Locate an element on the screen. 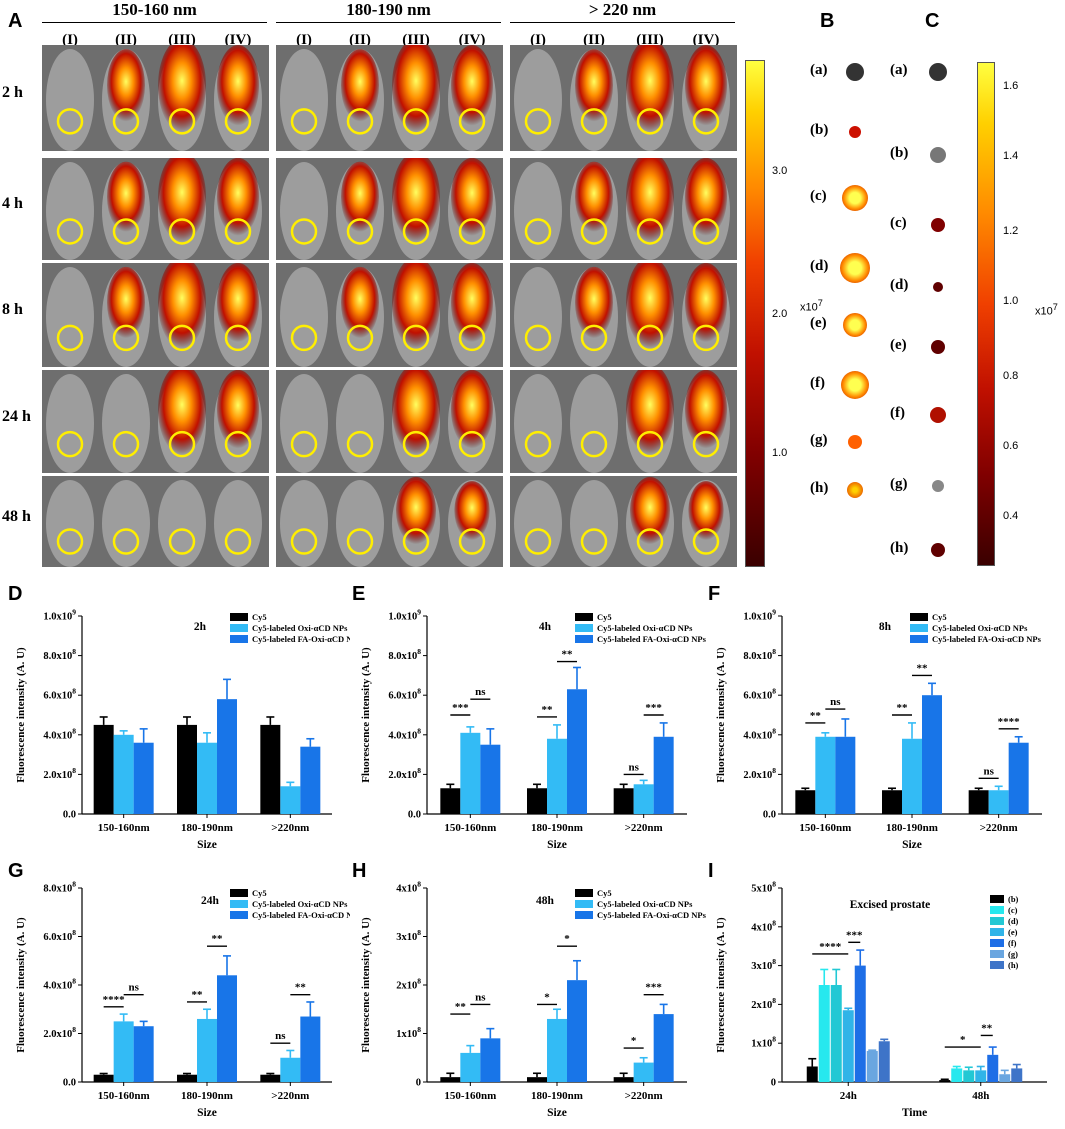 The image size is (1065, 1129). significance-label: **** is located at coordinates (114, 1000).